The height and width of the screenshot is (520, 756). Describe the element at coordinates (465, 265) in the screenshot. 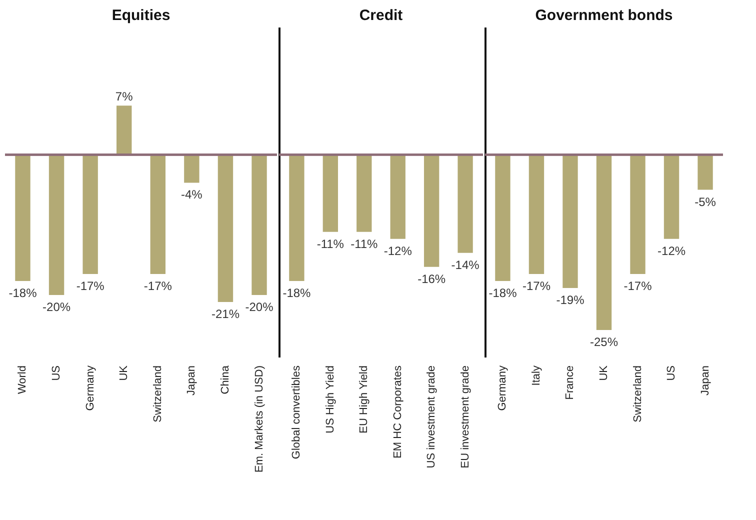

I see `data-label: -14%` at that location.